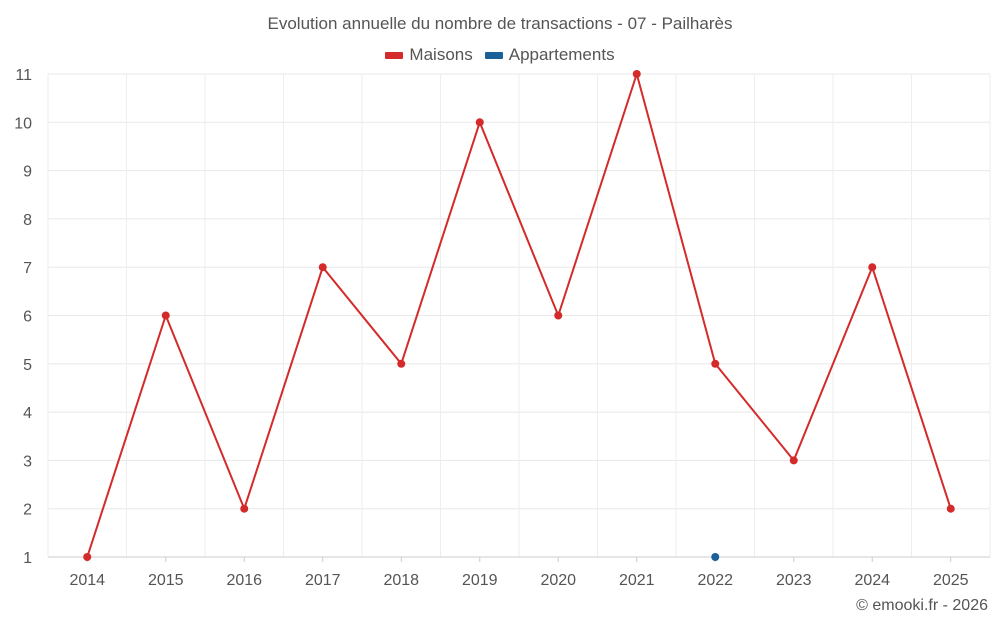 The width and height of the screenshot is (1000, 625). What do you see at coordinates (166, 580) in the screenshot?
I see `x-tick-label: 2015` at bounding box center [166, 580].